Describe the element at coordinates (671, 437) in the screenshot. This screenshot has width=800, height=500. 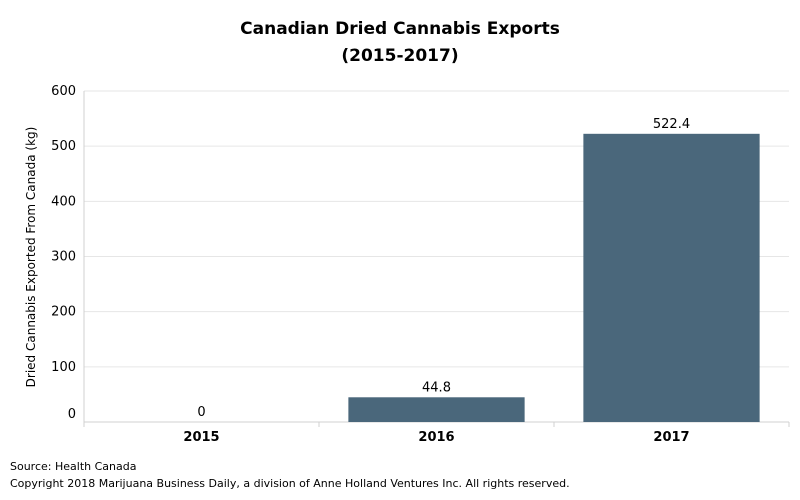
I see `category-label-2017: 2017` at that location.